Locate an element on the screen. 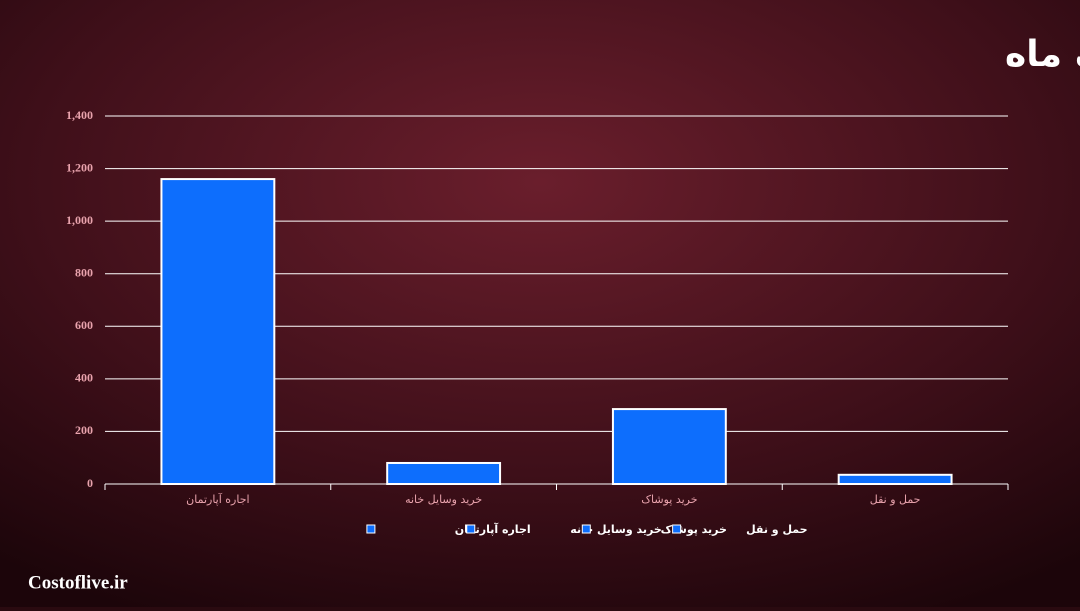 The image size is (1080, 611). x-tick-label: حمل و نقل is located at coordinates (895, 499).